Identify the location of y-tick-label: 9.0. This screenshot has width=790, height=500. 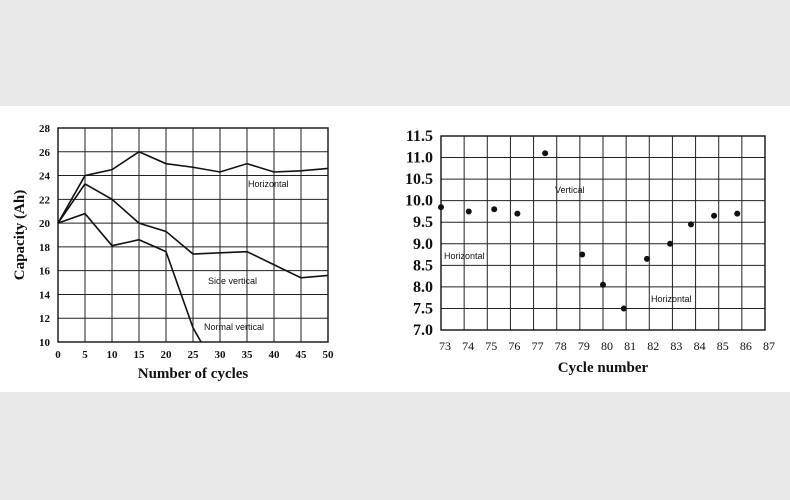
(423, 244).